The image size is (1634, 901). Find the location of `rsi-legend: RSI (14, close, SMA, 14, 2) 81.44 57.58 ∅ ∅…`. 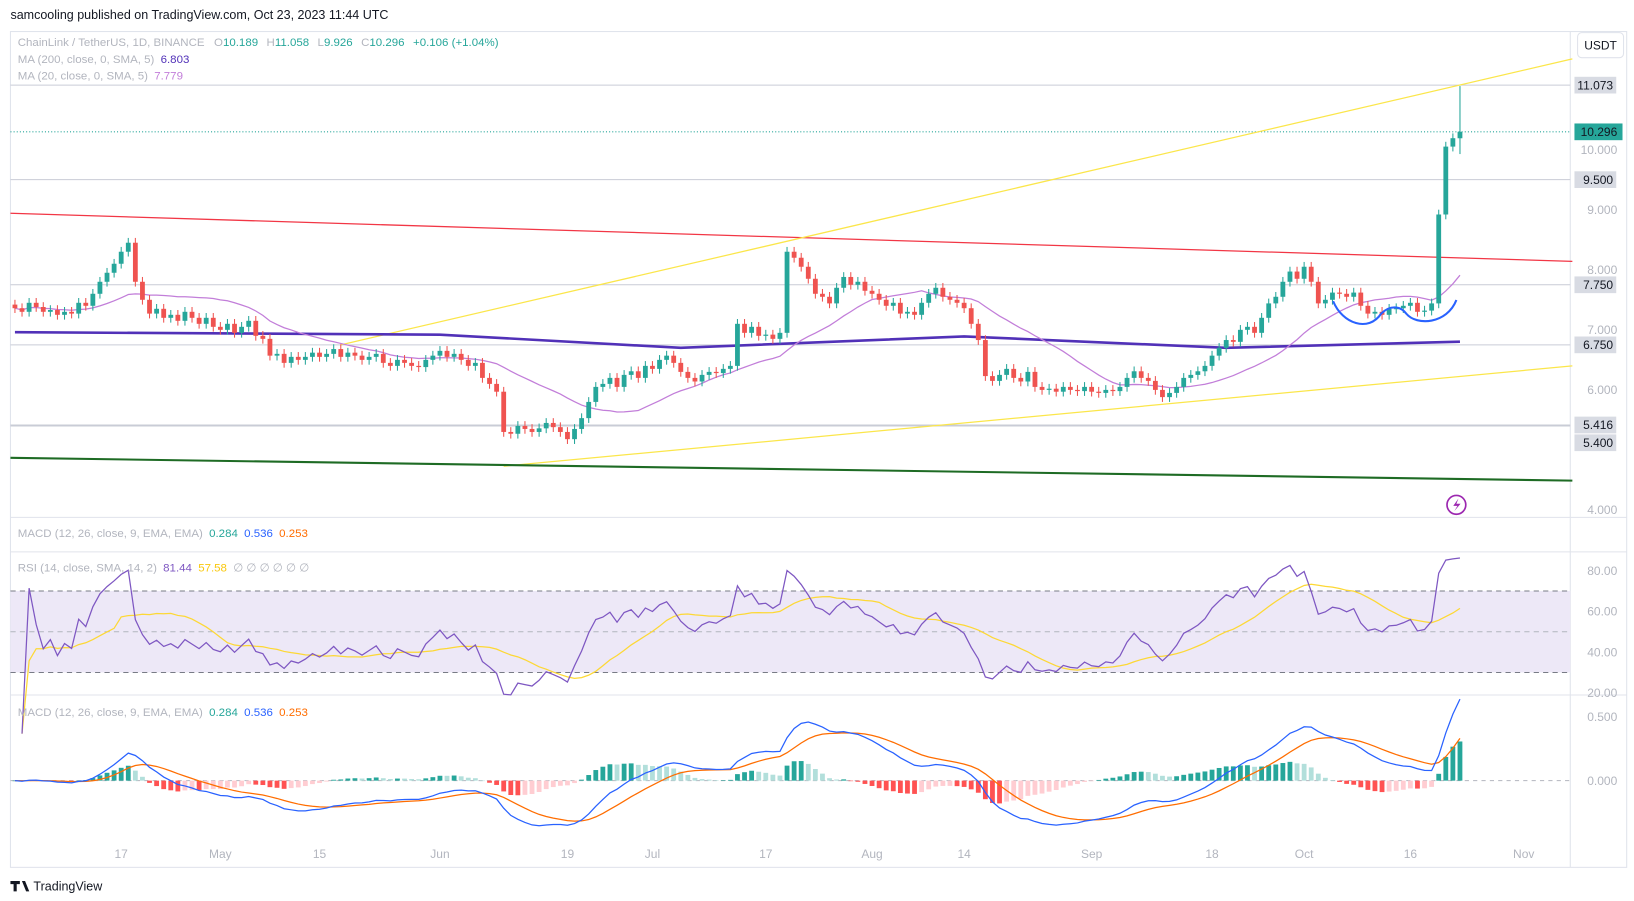

rsi-legend: RSI (14, close, SMA, 14, 2) 81.44 57.58 ∅ ∅… is located at coordinates (163, 569).